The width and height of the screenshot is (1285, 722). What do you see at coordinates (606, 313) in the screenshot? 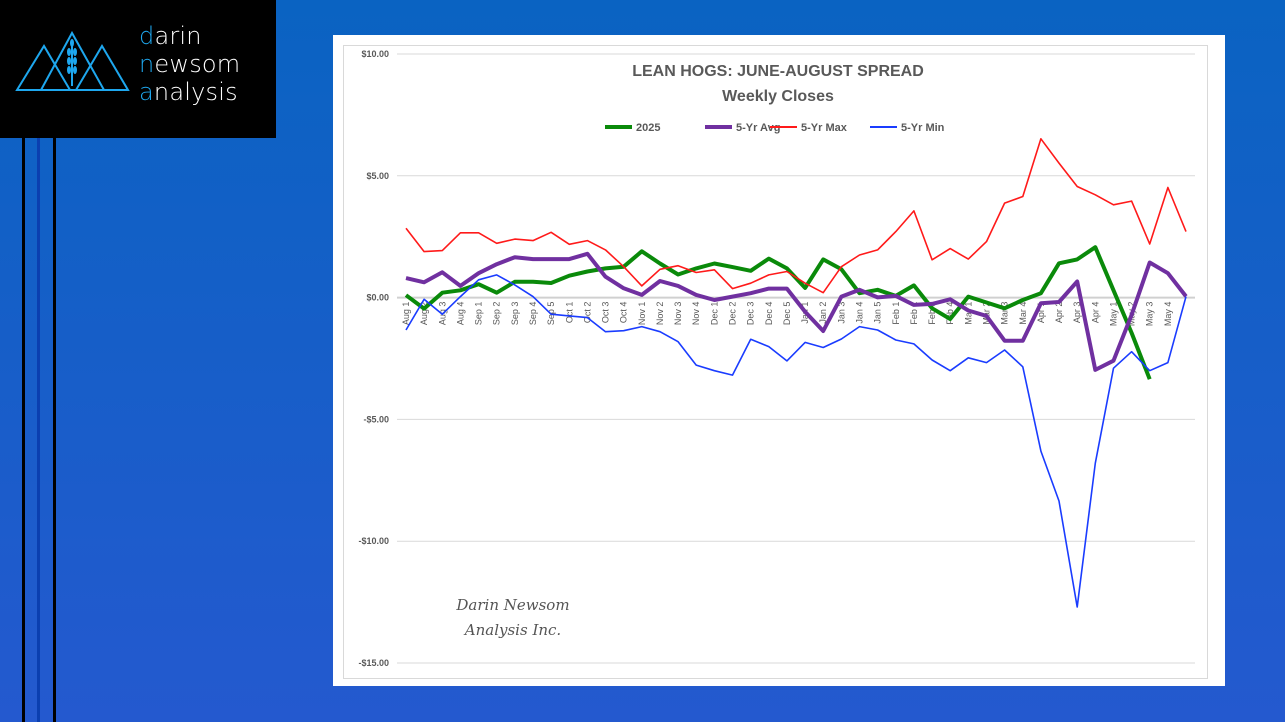
I see `x-tick-label: Oct 3` at bounding box center [606, 313].